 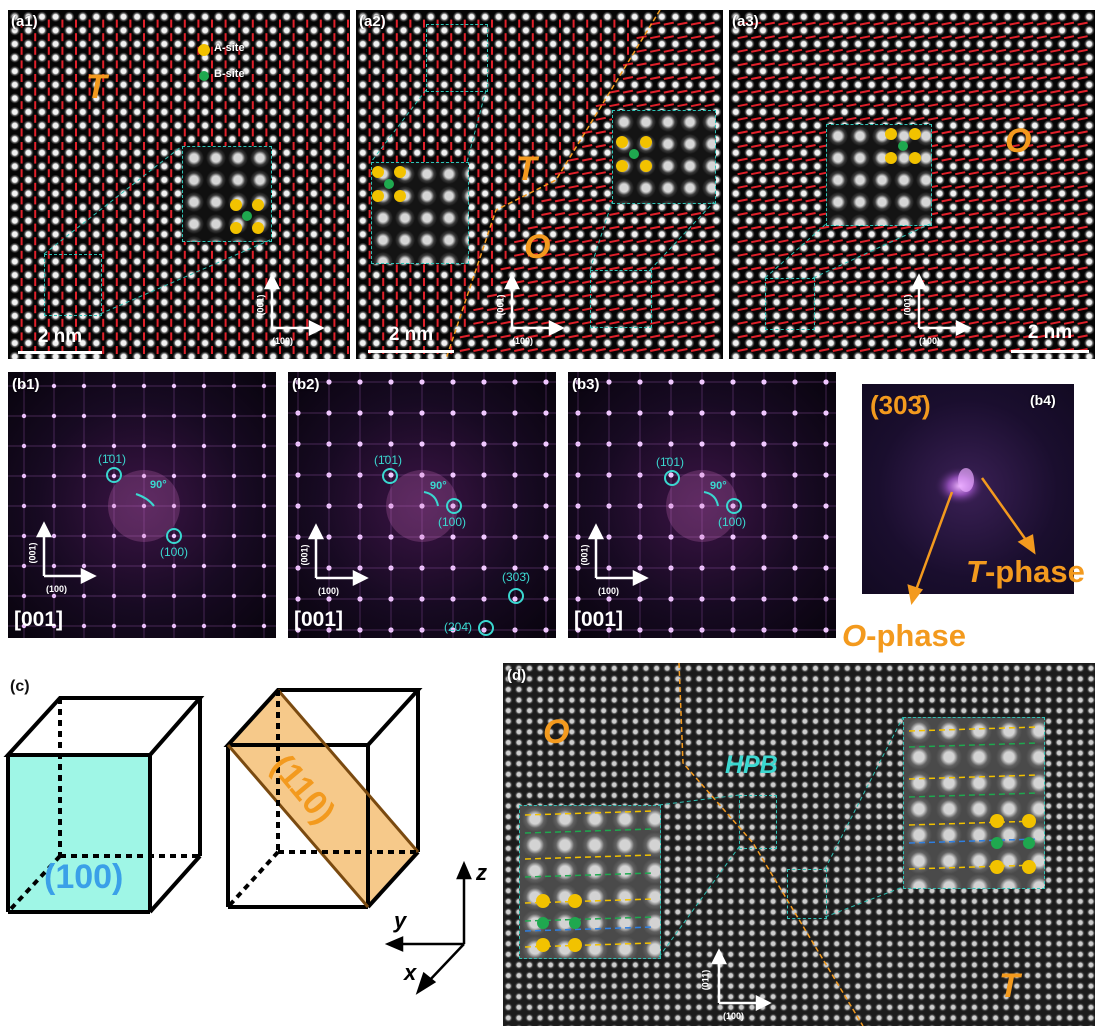 I want to click on panel-label-b3: (b3), so click(x=586, y=384).